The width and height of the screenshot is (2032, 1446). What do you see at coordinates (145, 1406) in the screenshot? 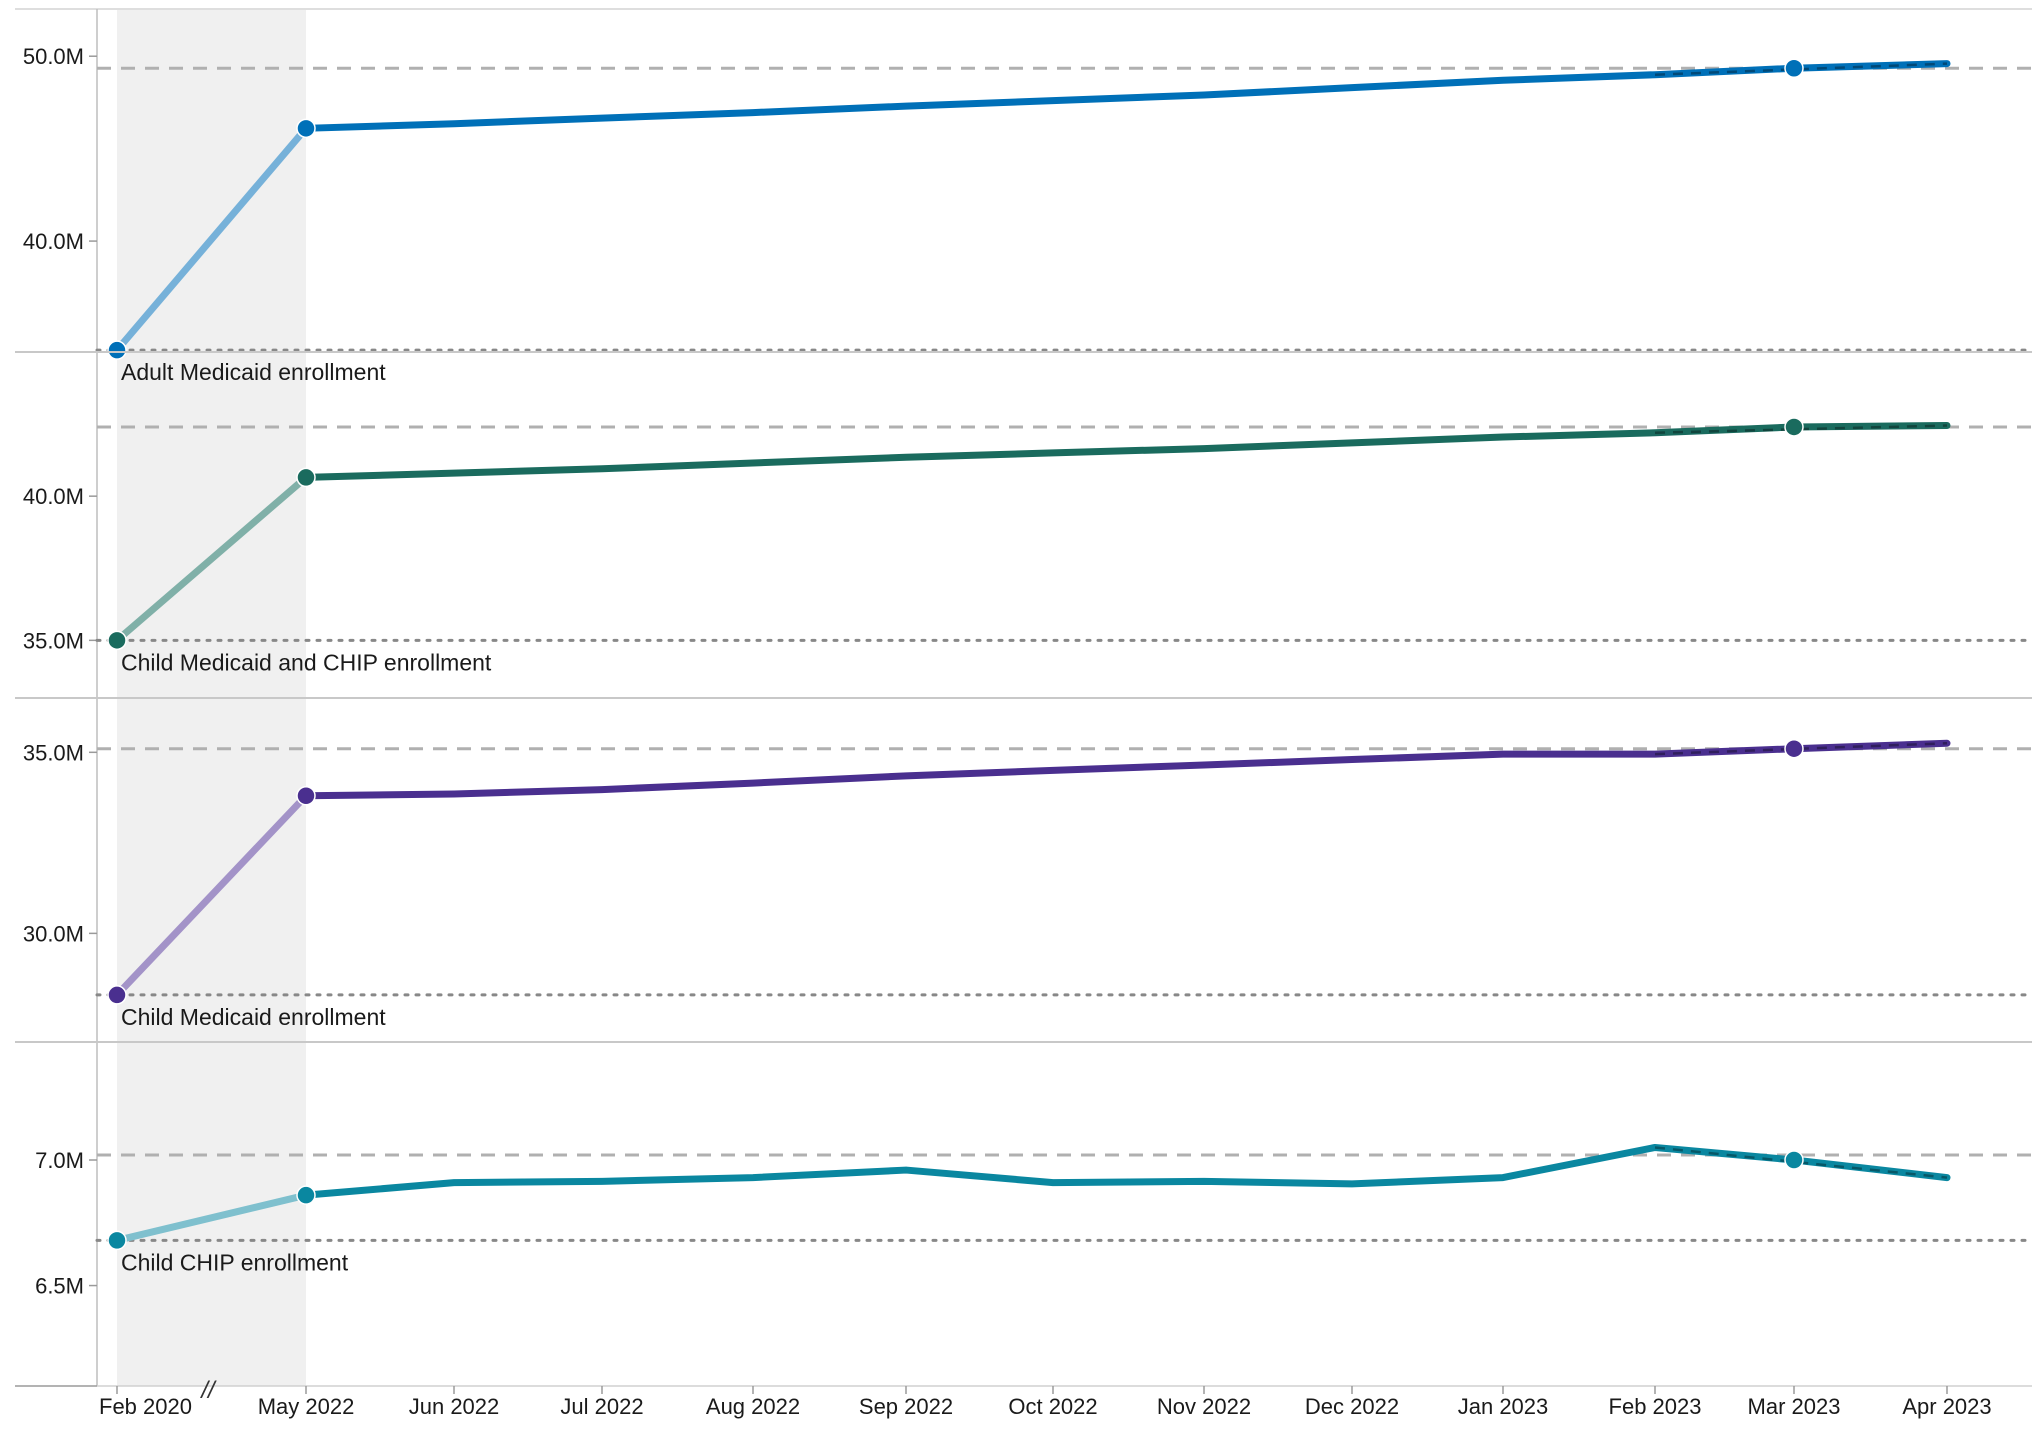
I see `x-tick-label: Feb 2020` at bounding box center [145, 1406].